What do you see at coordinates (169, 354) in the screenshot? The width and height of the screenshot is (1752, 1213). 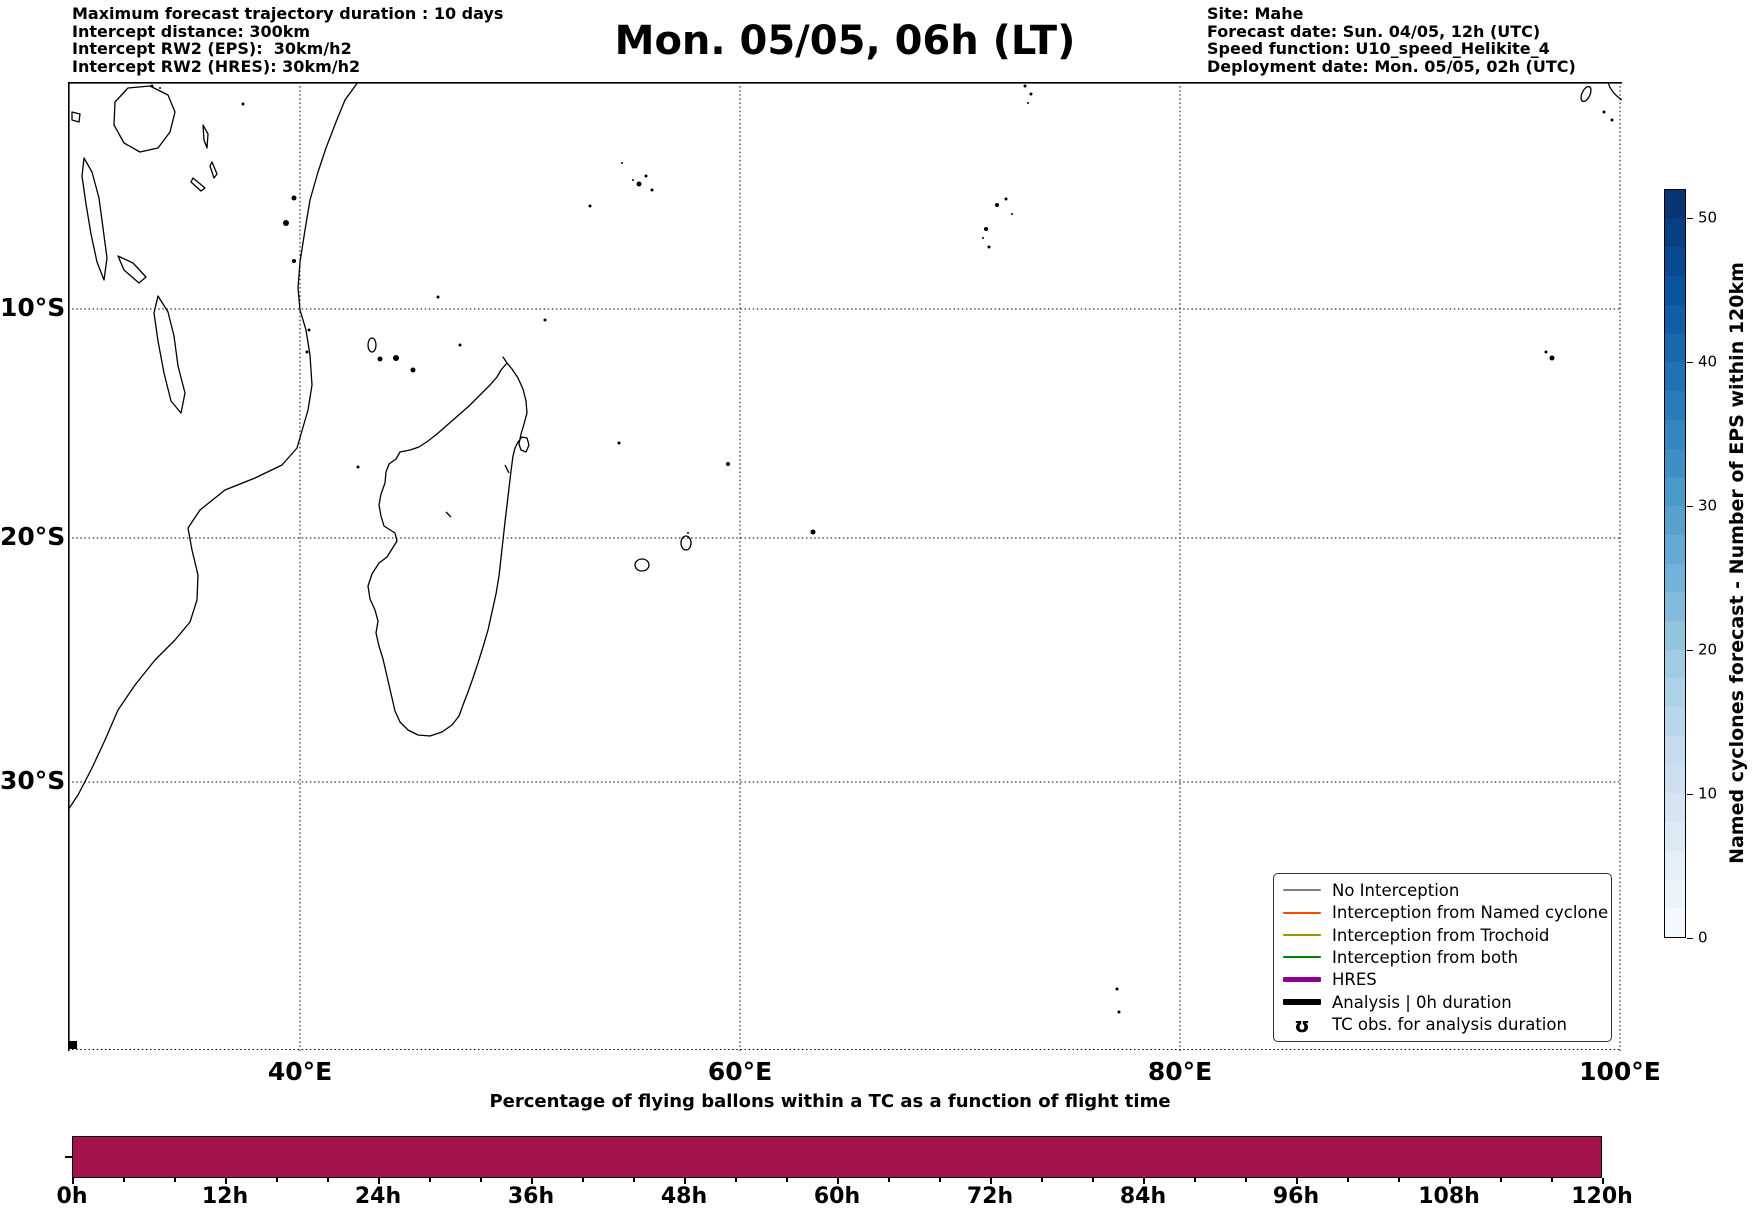 I see `lake-malawi` at bounding box center [169, 354].